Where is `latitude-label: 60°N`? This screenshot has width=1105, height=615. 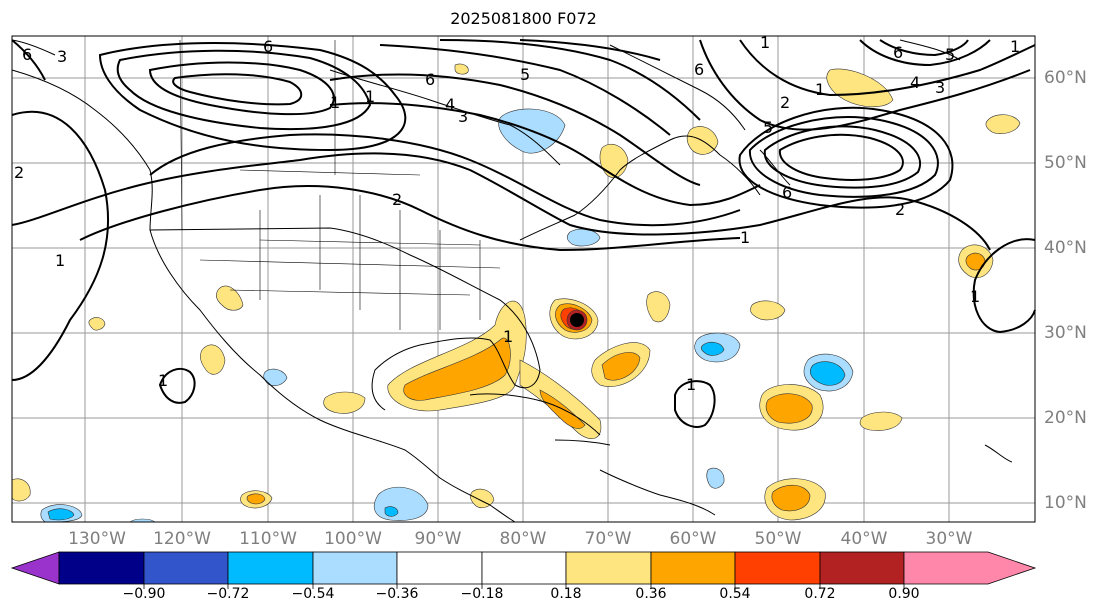 latitude-label: 60°N is located at coordinates (1065, 78).